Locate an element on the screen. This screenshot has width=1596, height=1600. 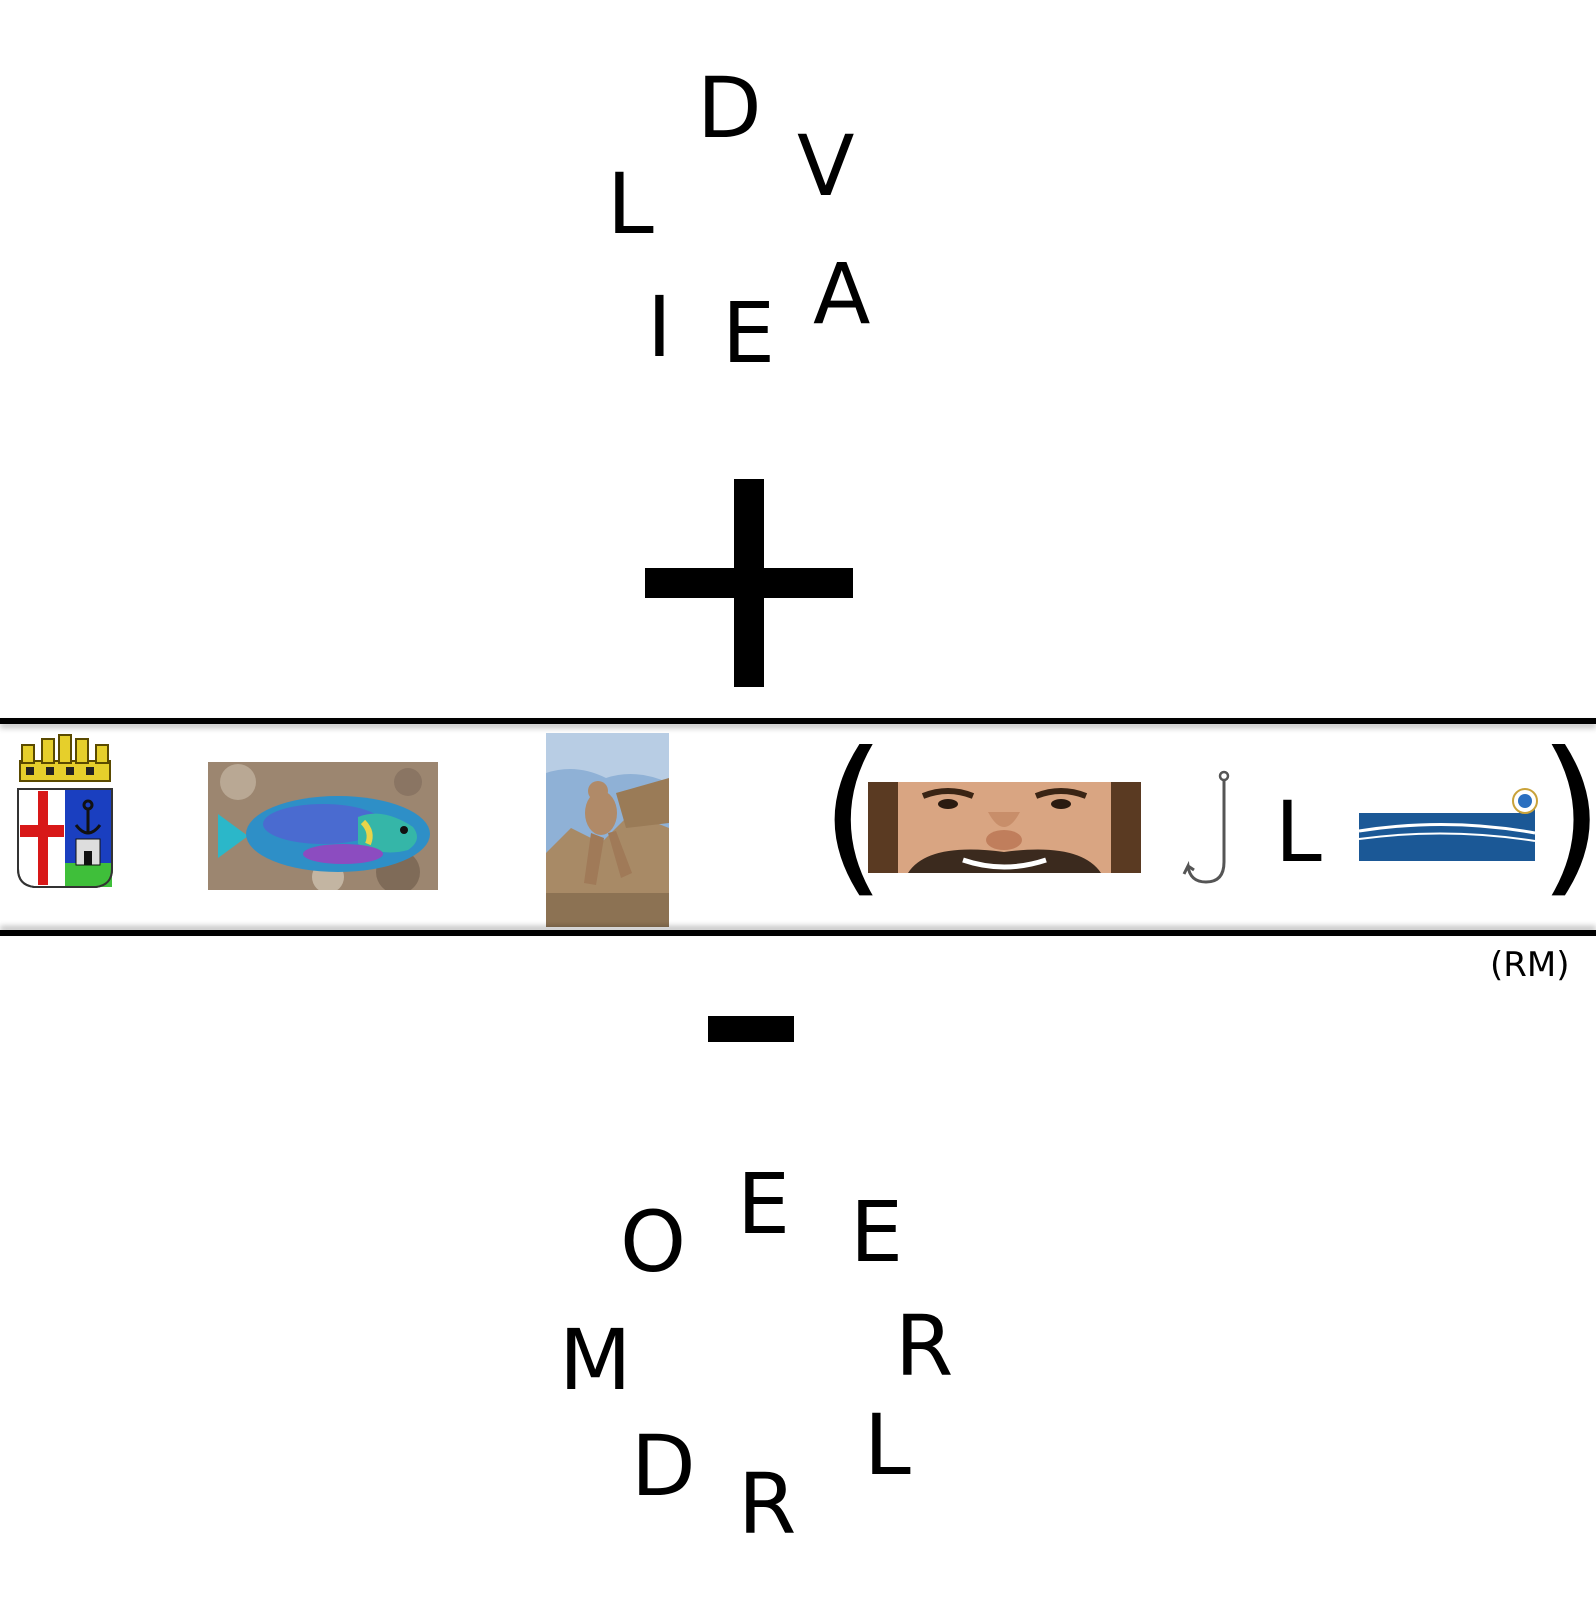
province-label: (RM) is located at coordinates (1530, 965).